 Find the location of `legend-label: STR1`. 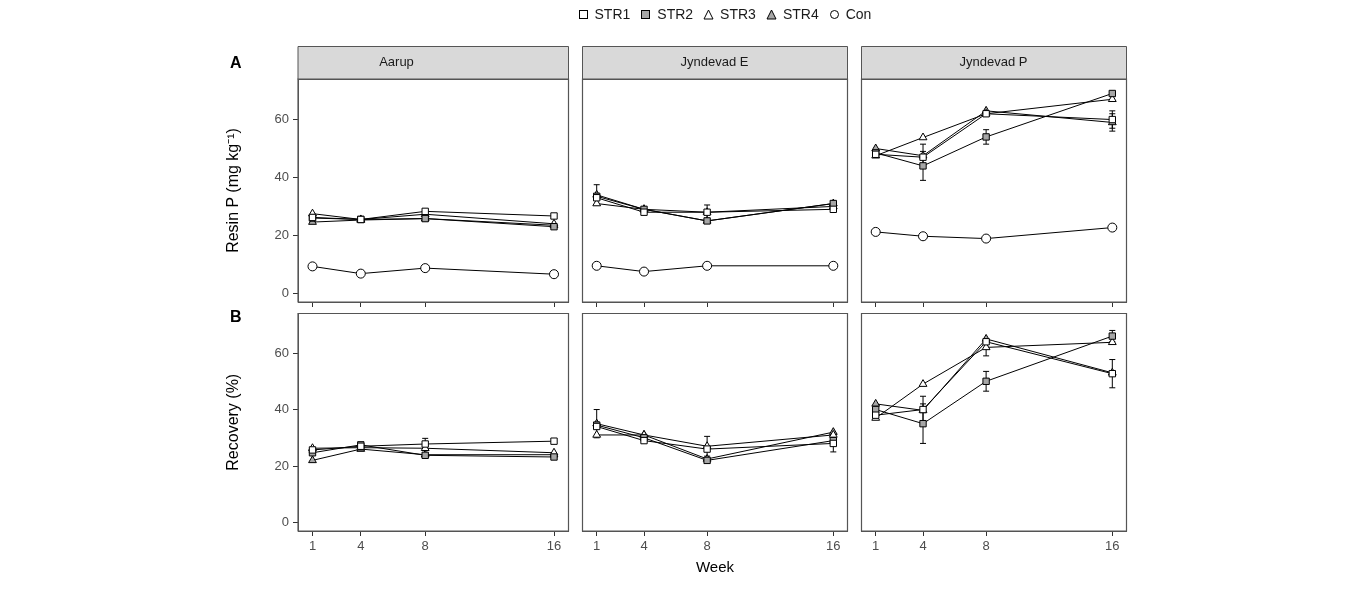

legend-label: STR1 is located at coordinates (612, 14).